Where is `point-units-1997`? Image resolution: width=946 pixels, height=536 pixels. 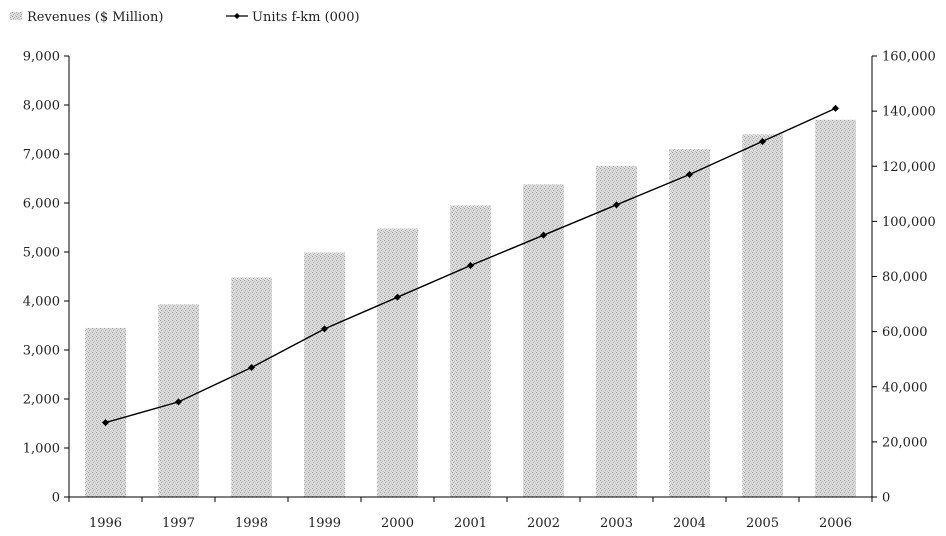 point-units-1997 is located at coordinates (178, 402).